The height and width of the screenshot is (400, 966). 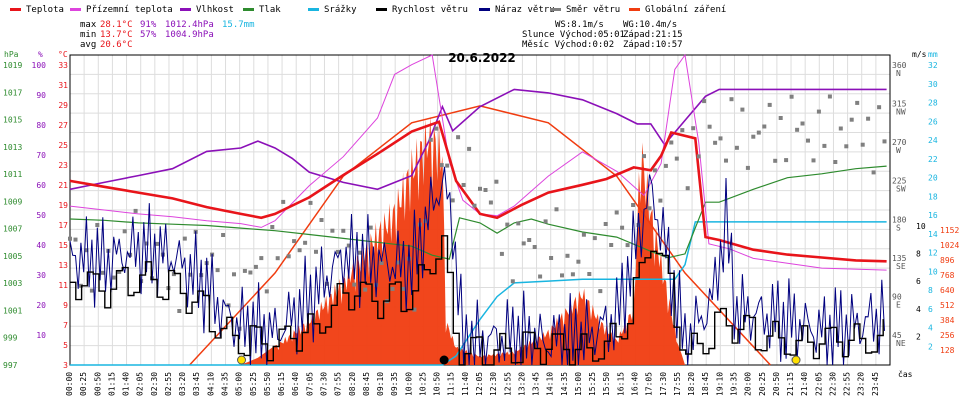 I want to click on tick-degc: 9, so click(x=65, y=305).